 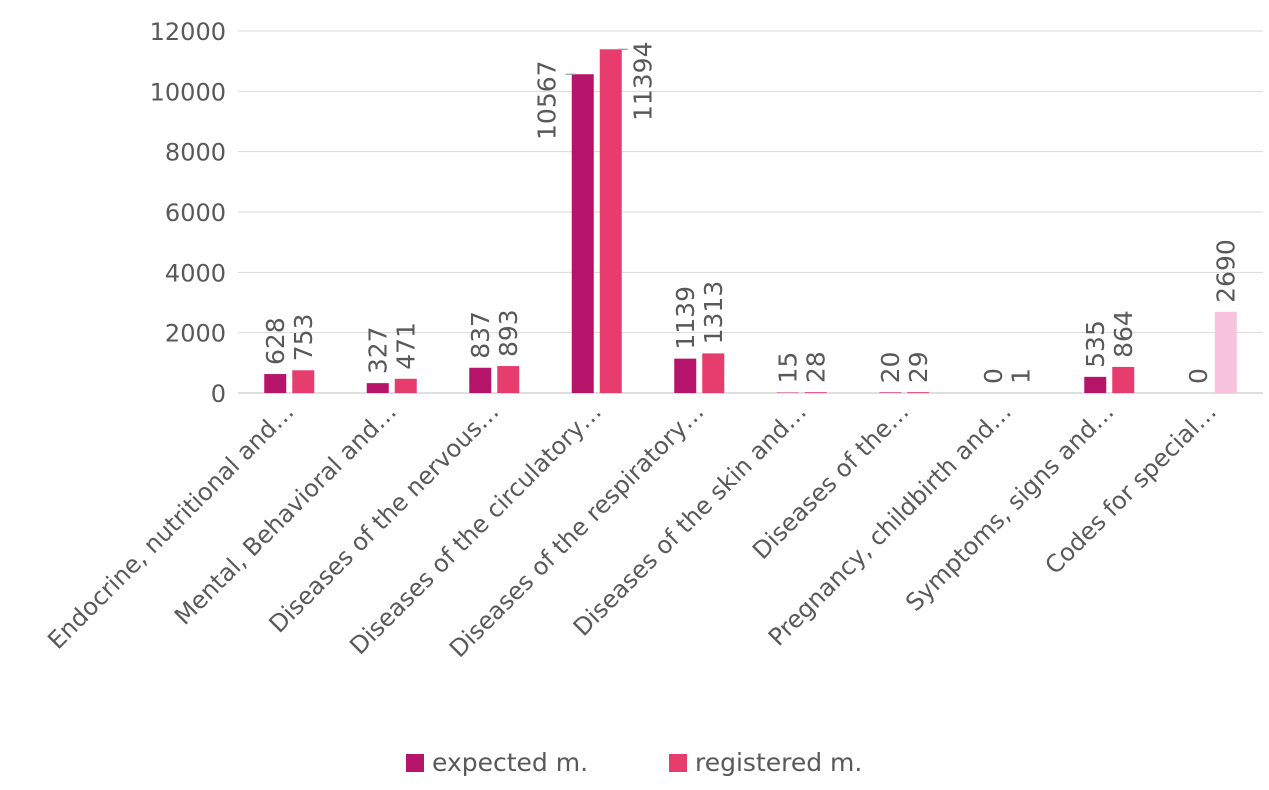 I want to click on legend-label: registered m., so click(x=778, y=762).